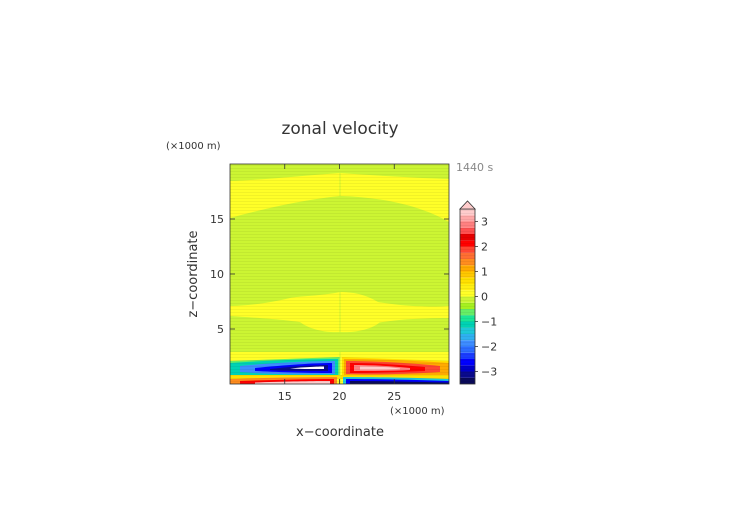 The width and height of the screenshot is (752, 532). I want to click on x-tick-label-2: 25, so click(394, 396).